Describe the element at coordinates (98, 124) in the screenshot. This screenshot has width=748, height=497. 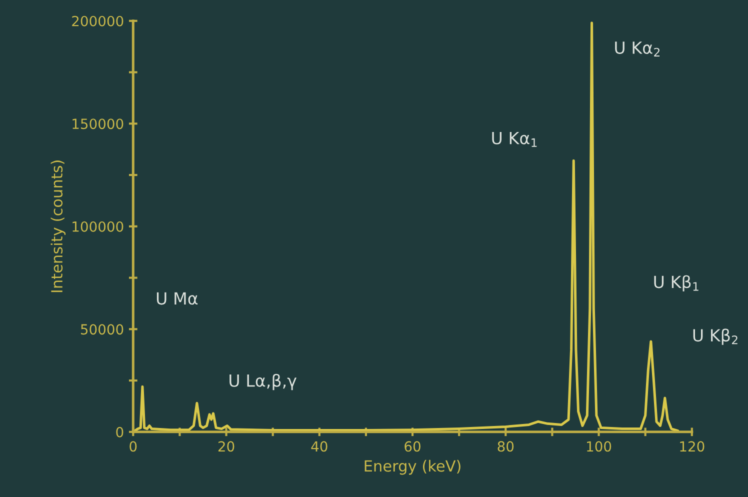
I see `y-tick-label: 150000` at that location.